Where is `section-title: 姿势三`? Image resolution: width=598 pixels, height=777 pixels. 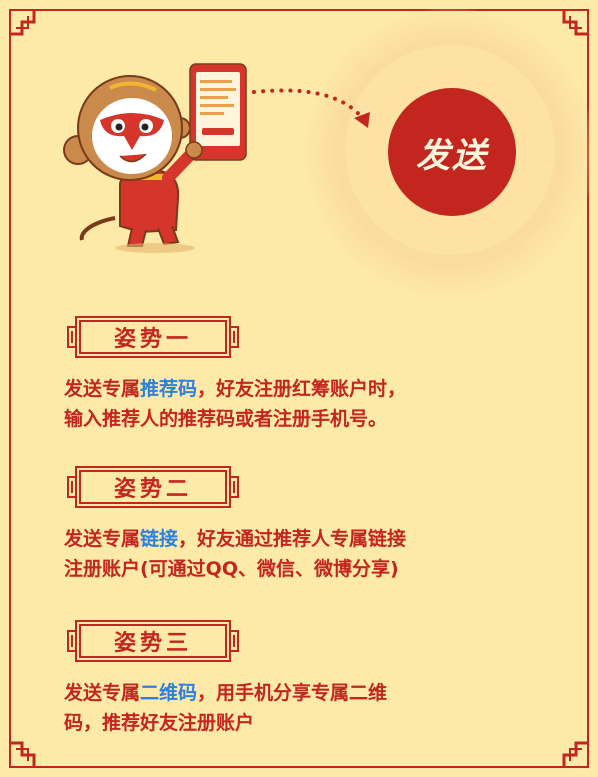
section-title: 姿势三 is located at coordinates (152, 643).